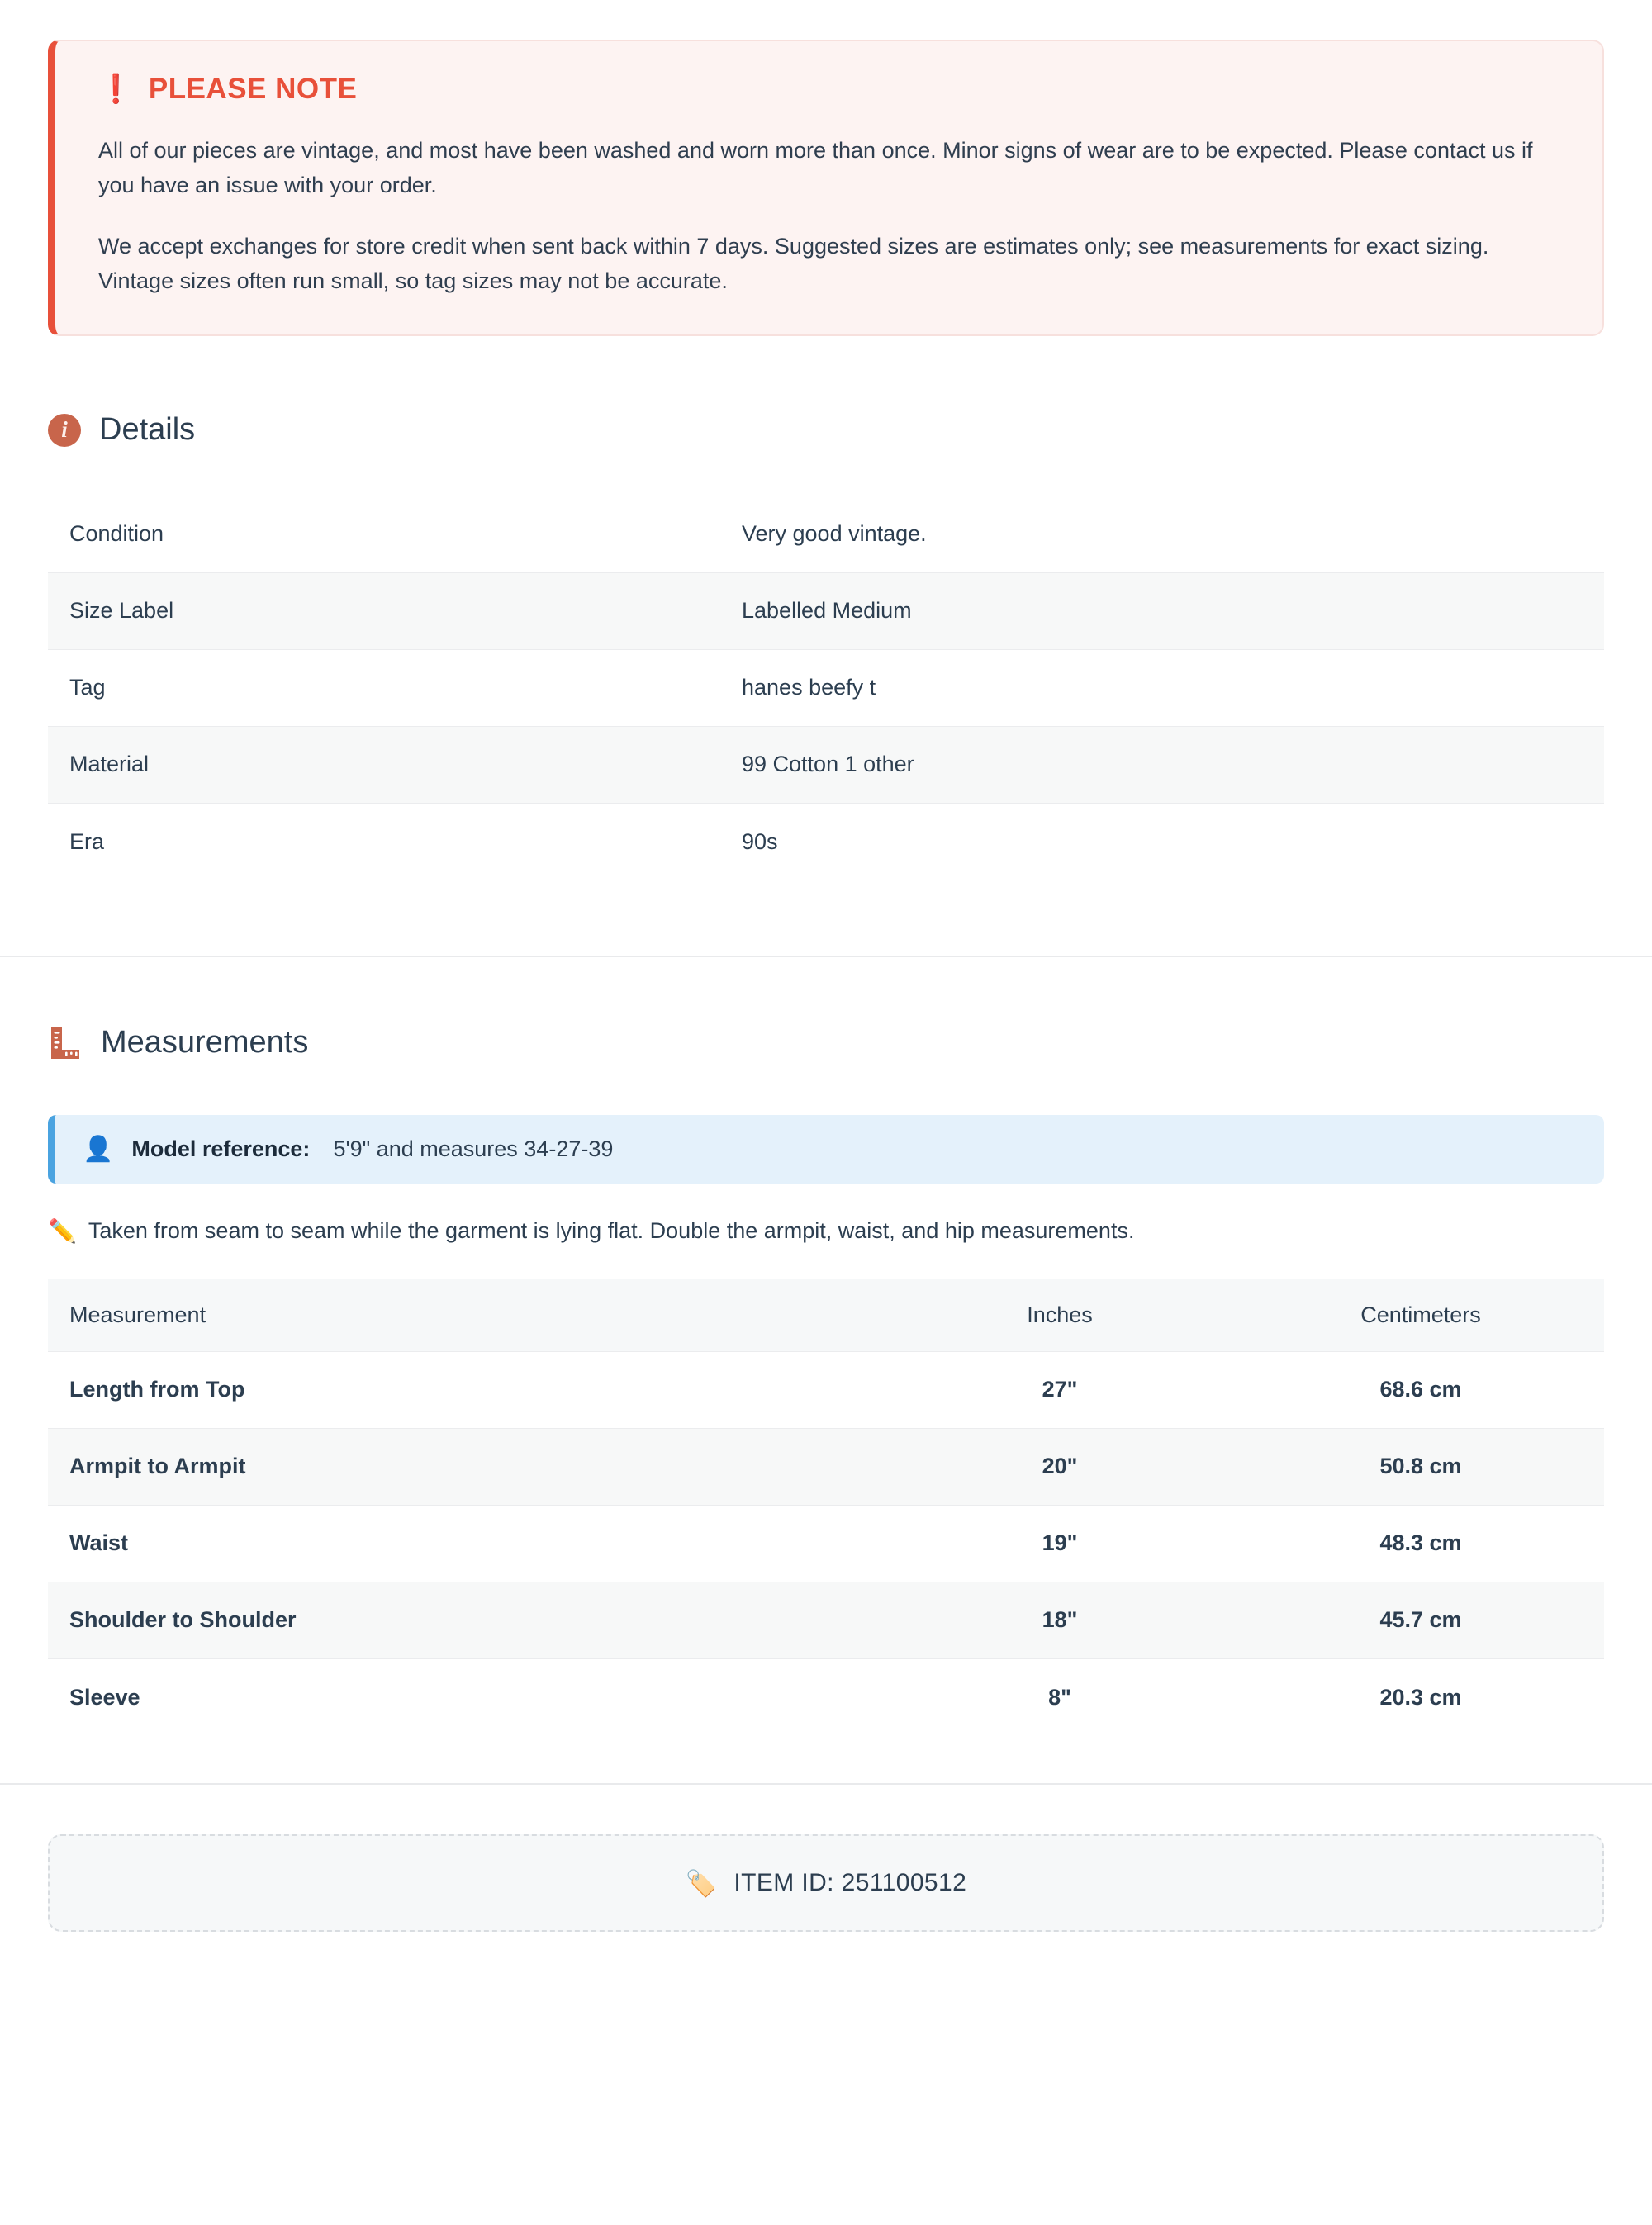  Describe the element at coordinates (826, 1621) in the screenshot. I see `table-row: Shoulder to Shoulder 18" 45.7 cm` at that location.